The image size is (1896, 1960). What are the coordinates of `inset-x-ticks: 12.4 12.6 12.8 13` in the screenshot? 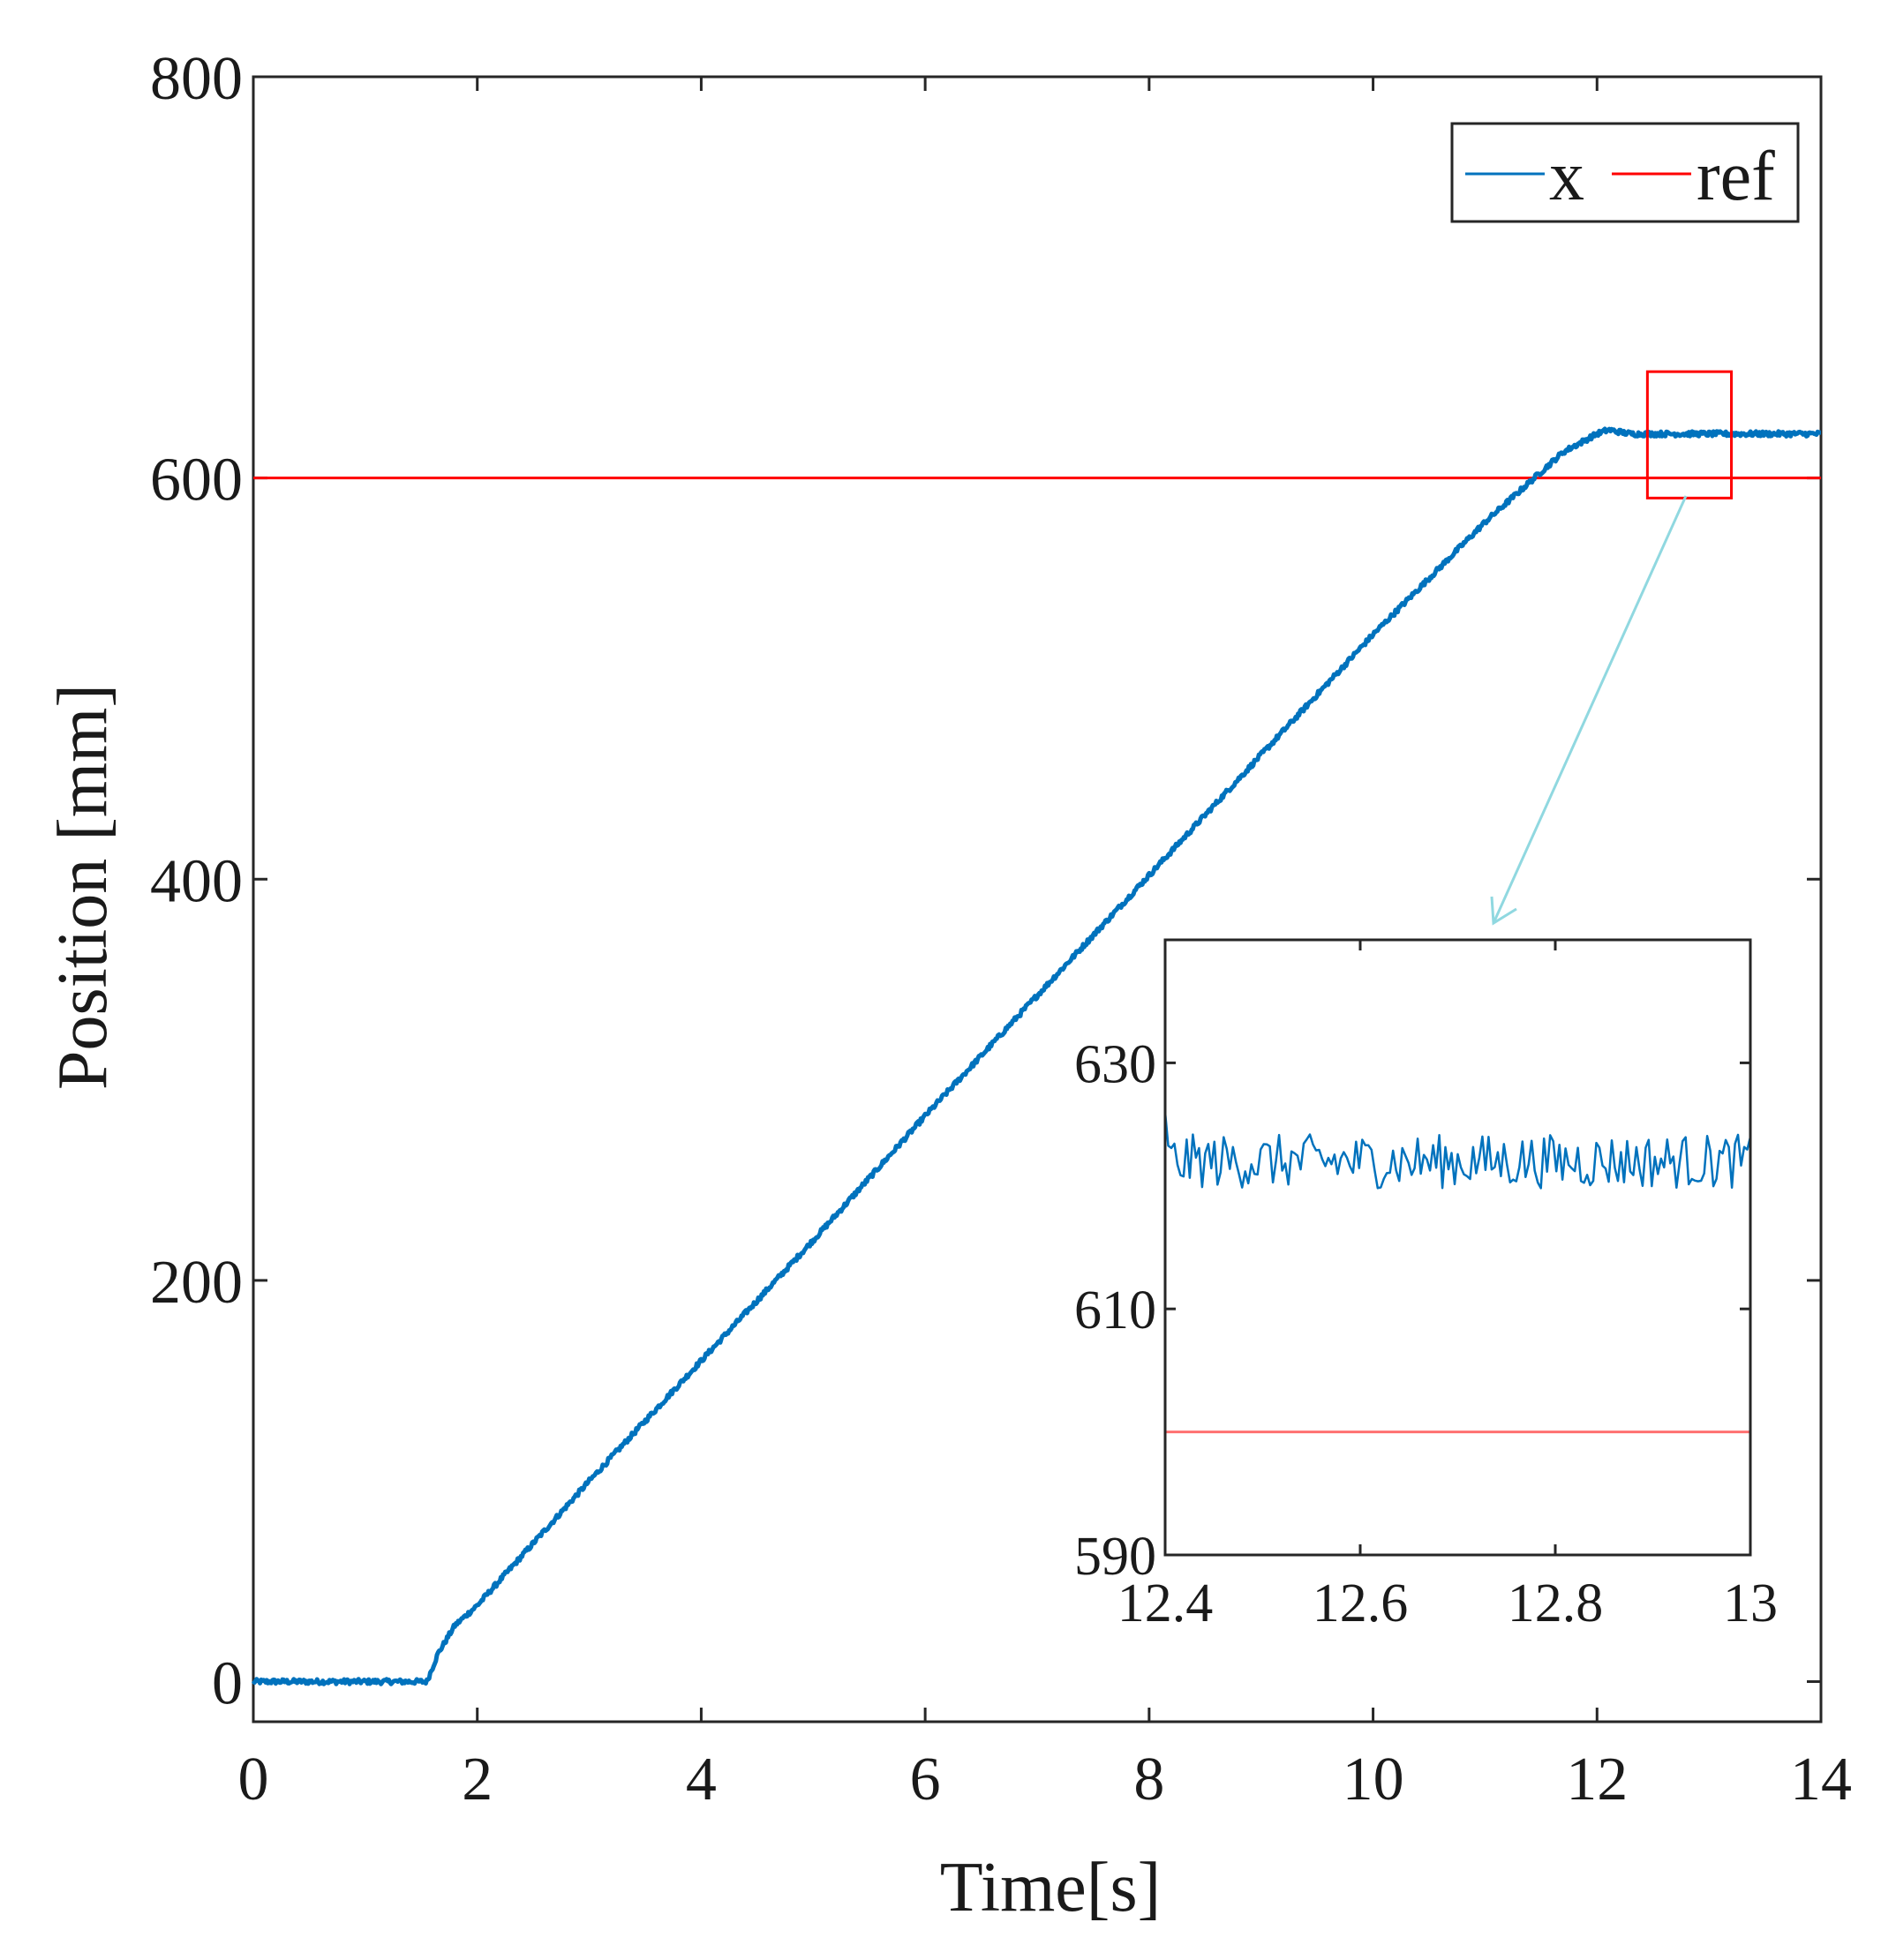 It's located at (1447, 1287).